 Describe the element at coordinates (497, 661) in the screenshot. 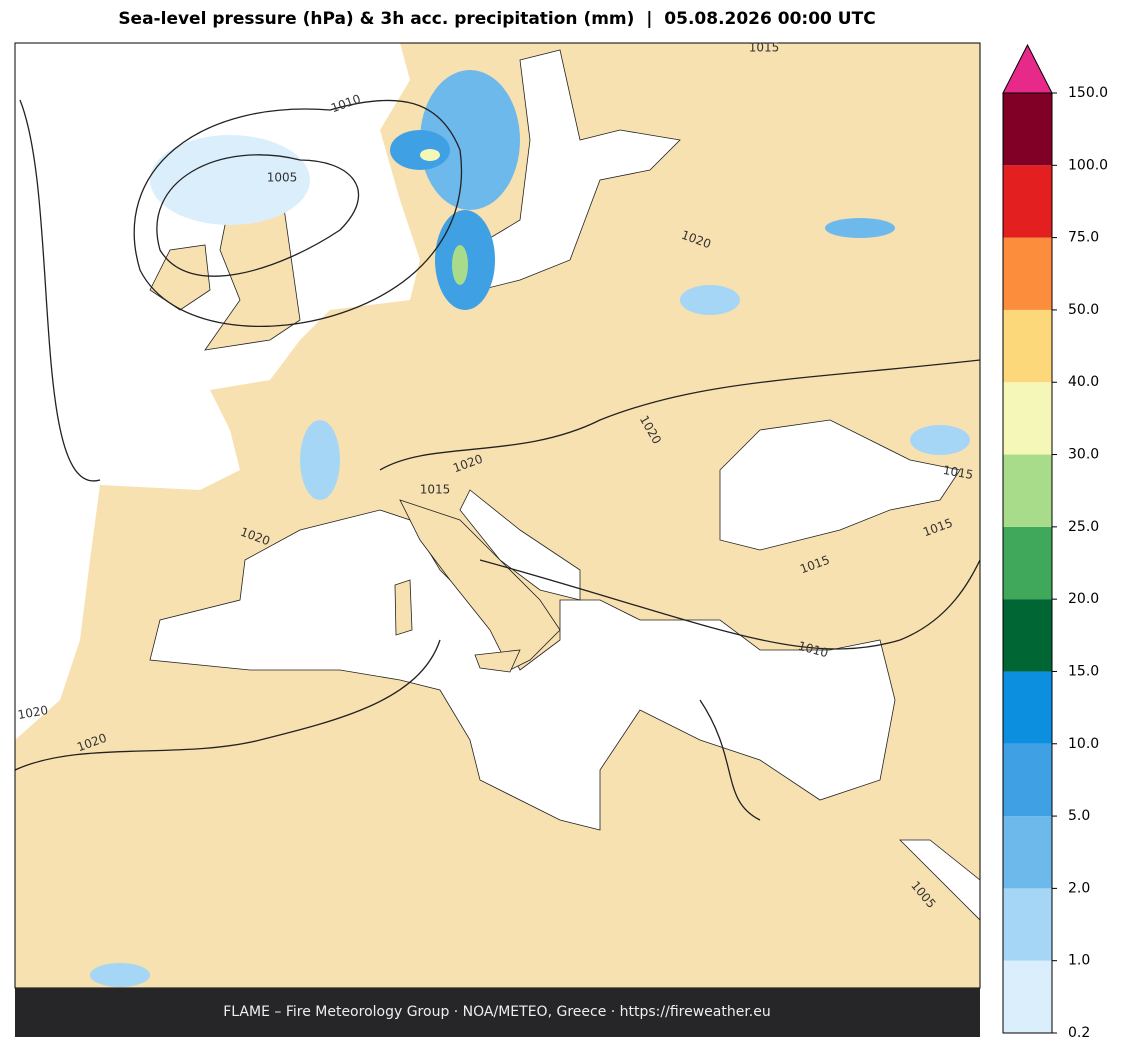

I see `sicily` at that location.